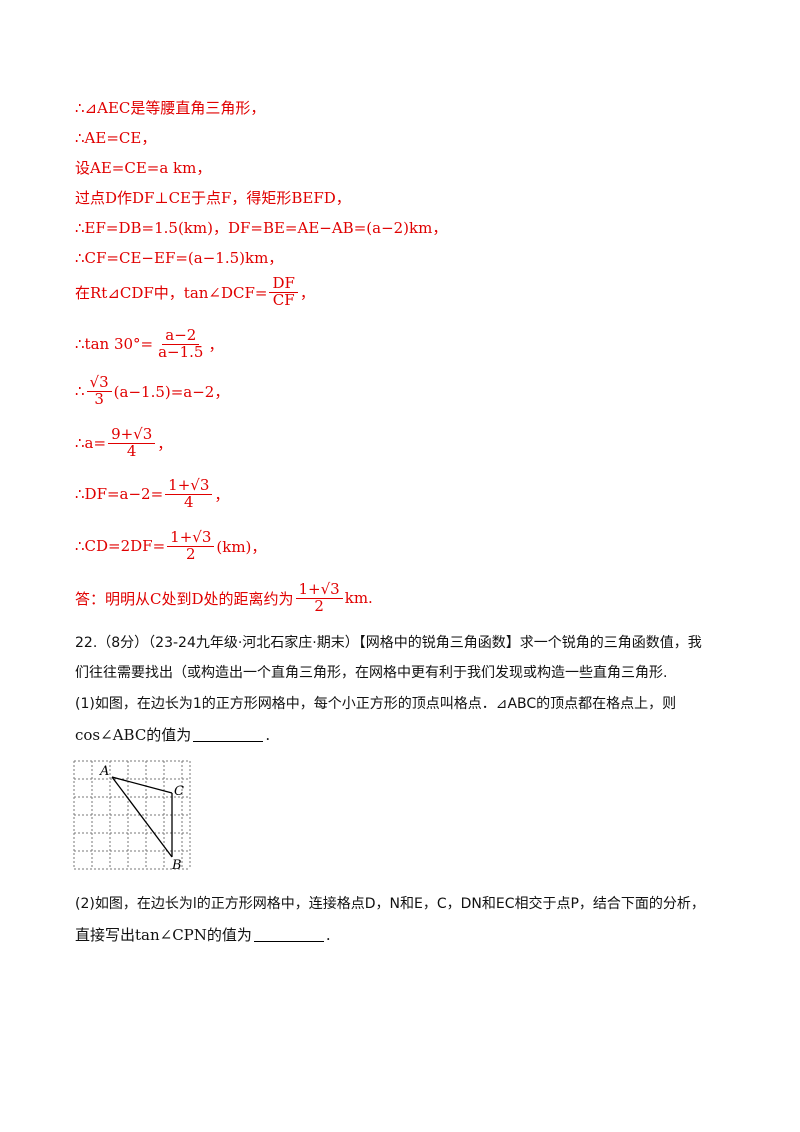 This screenshot has height=1132, width=800. What do you see at coordinates (176, 865) in the screenshot?
I see `label-b: B` at bounding box center [176, 865].